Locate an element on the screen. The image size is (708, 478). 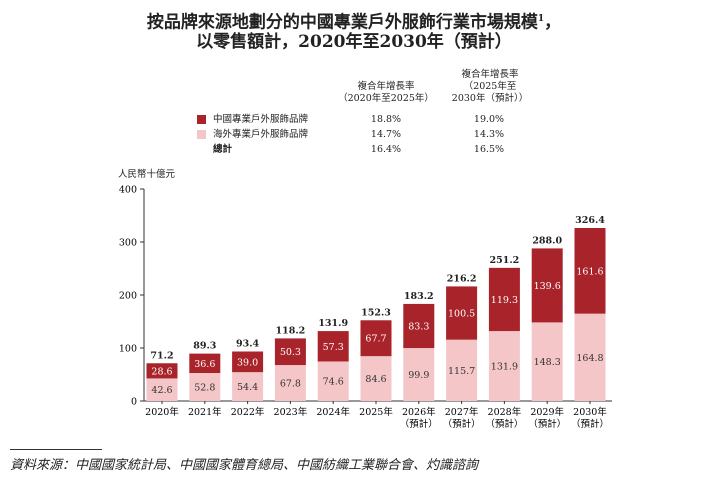
cagr-header-2020-2025: 複合年增長率 （2020年至2025年） is located at coordinates (386, 92).